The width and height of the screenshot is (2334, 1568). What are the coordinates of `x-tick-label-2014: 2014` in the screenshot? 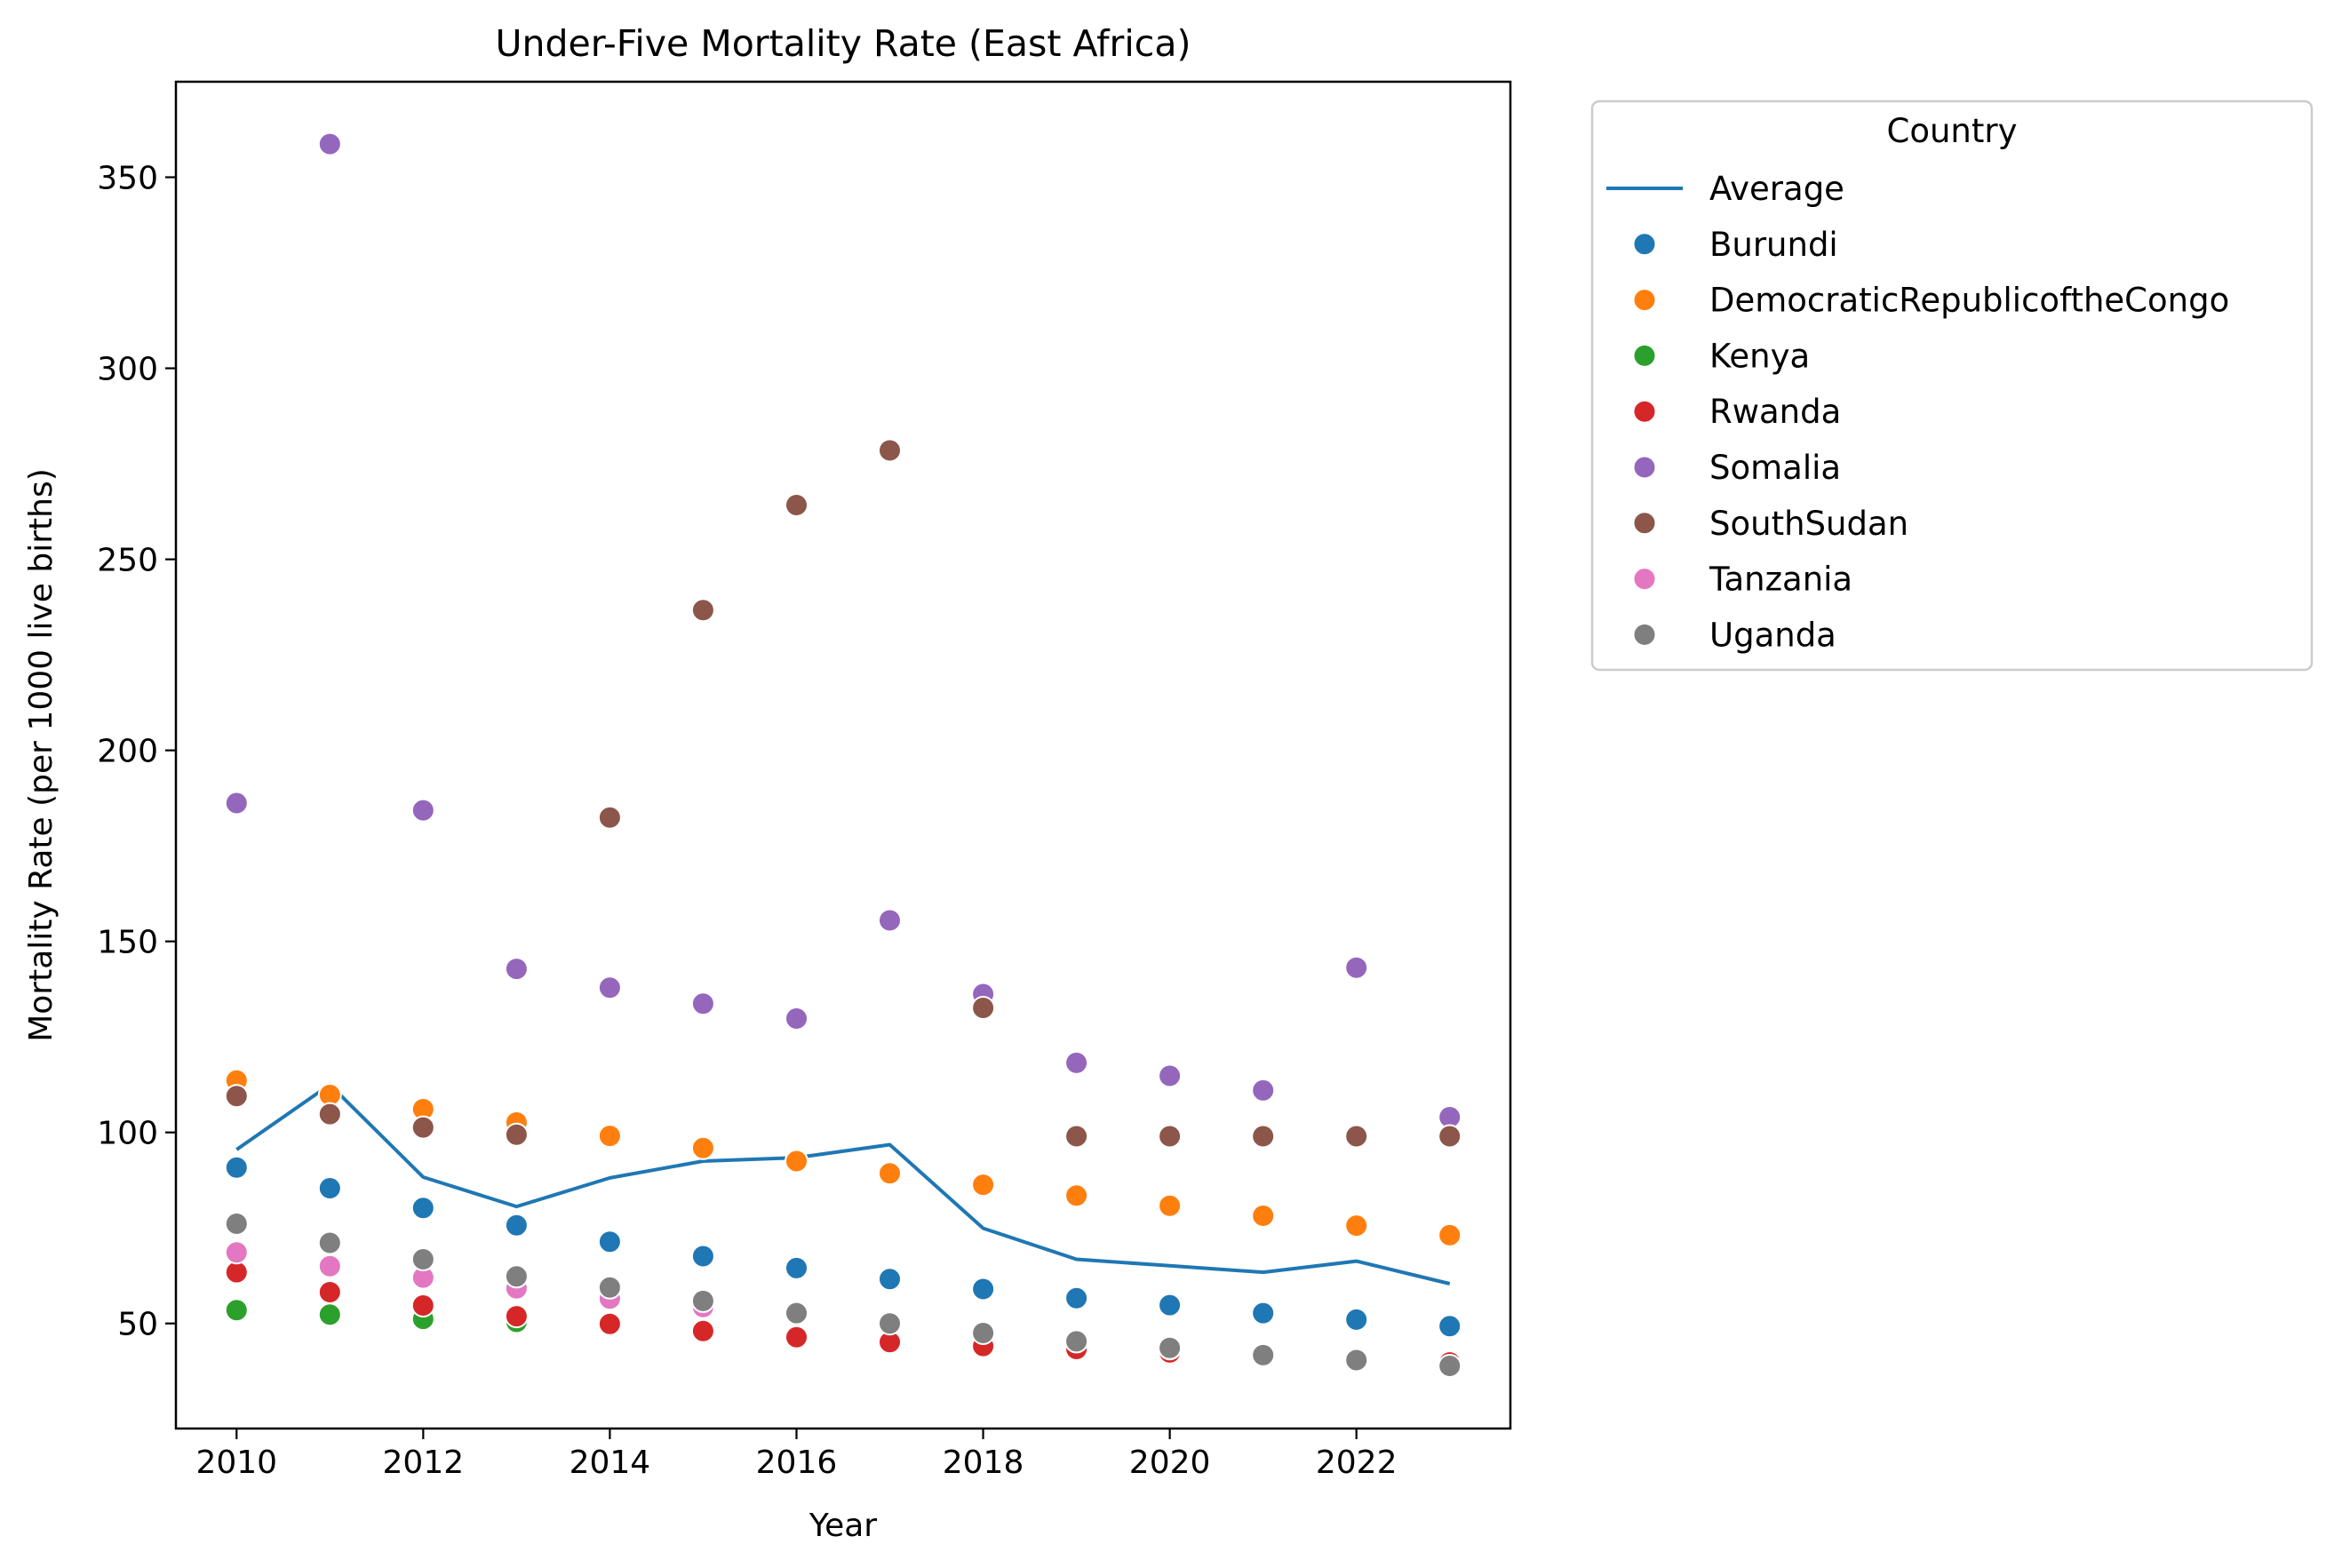 It's located at (610, 1463).